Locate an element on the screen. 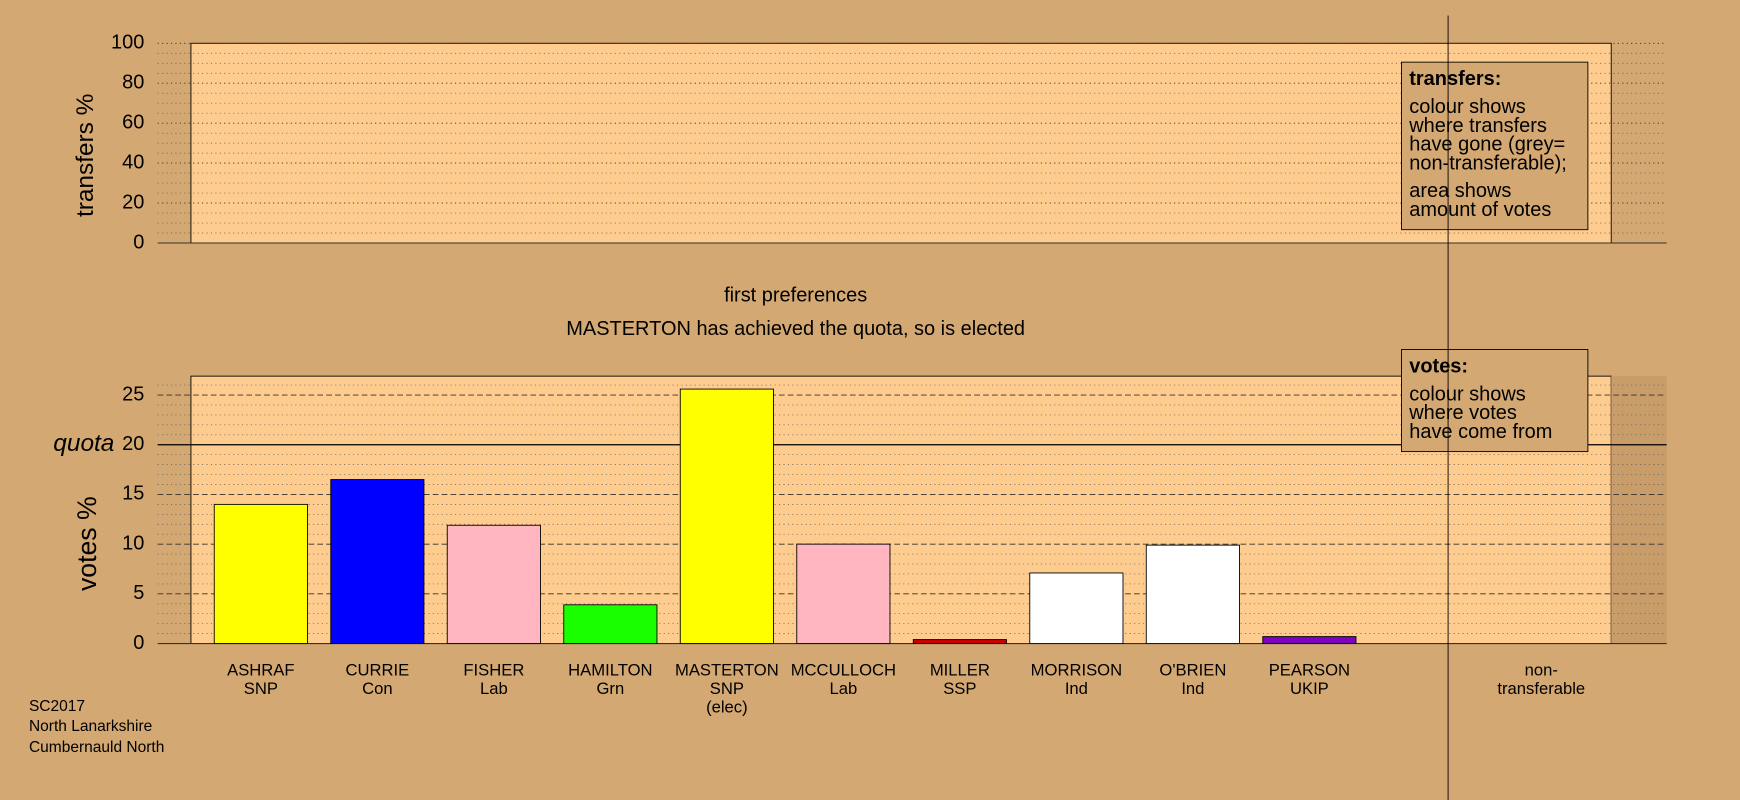 This screenshot has width=1740, height=800. x-tick-label: SSP is located at coordinates (959, 688).